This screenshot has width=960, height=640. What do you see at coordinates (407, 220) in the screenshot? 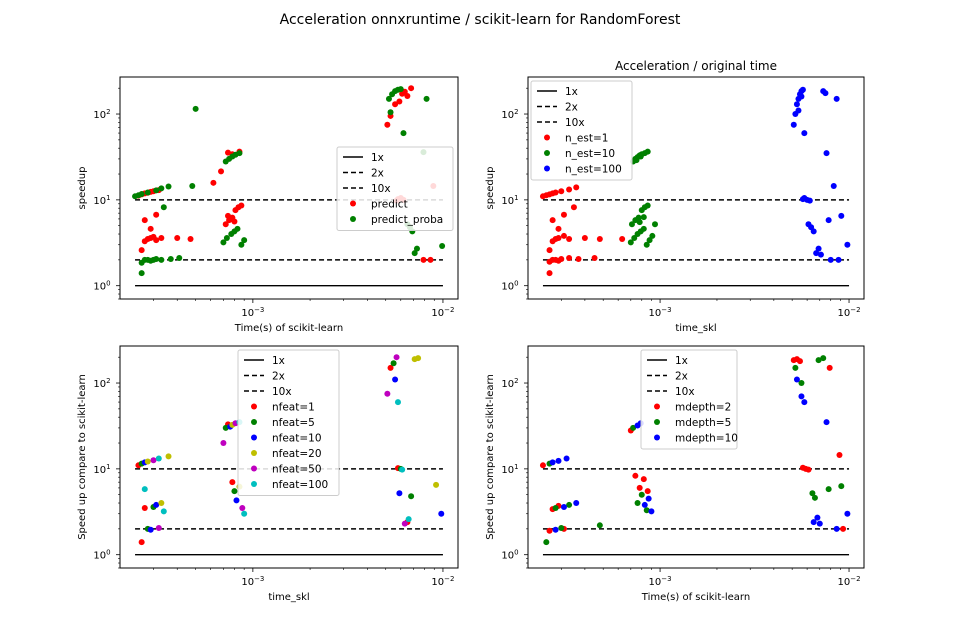
I see `legend-label: predict_proba` at bounding box center [407, 220].